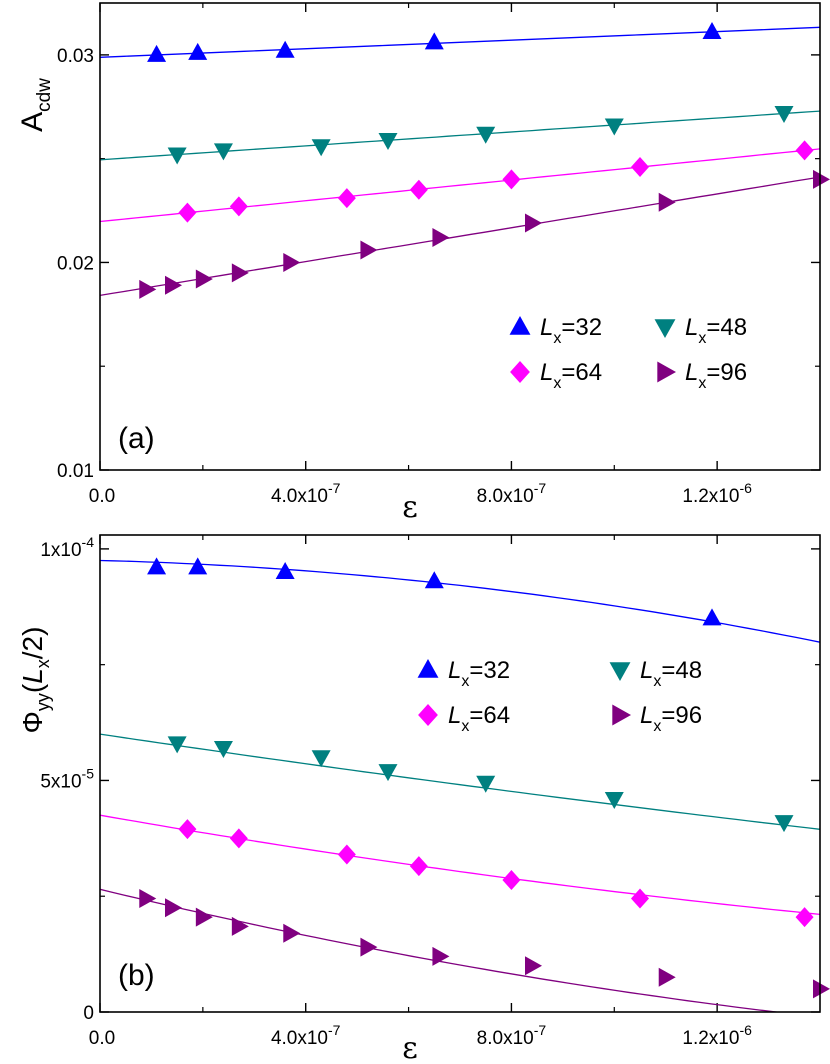  What do you see at coordinates (136, 975) in the screenshot?
I see `panel-label: (b)` at bounding box center [136, 975].